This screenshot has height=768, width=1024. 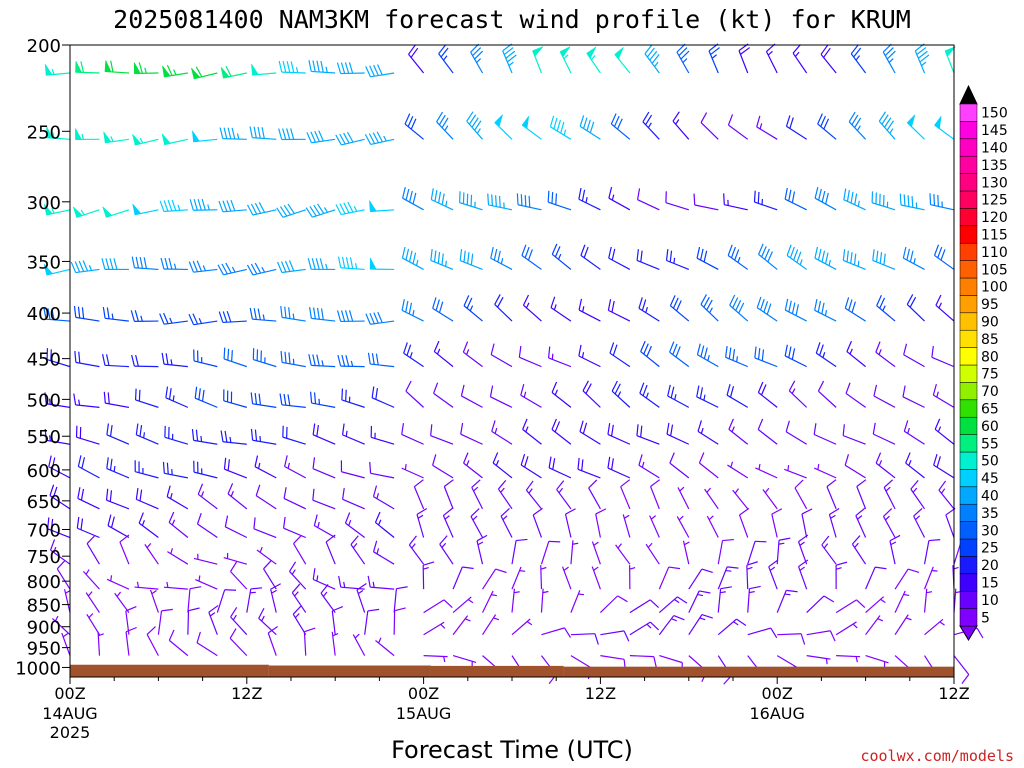 What do you see at coordinates (985, 618) in the screenshot?
I see `colorbar-label: 5` at bounding box center [985, 618].